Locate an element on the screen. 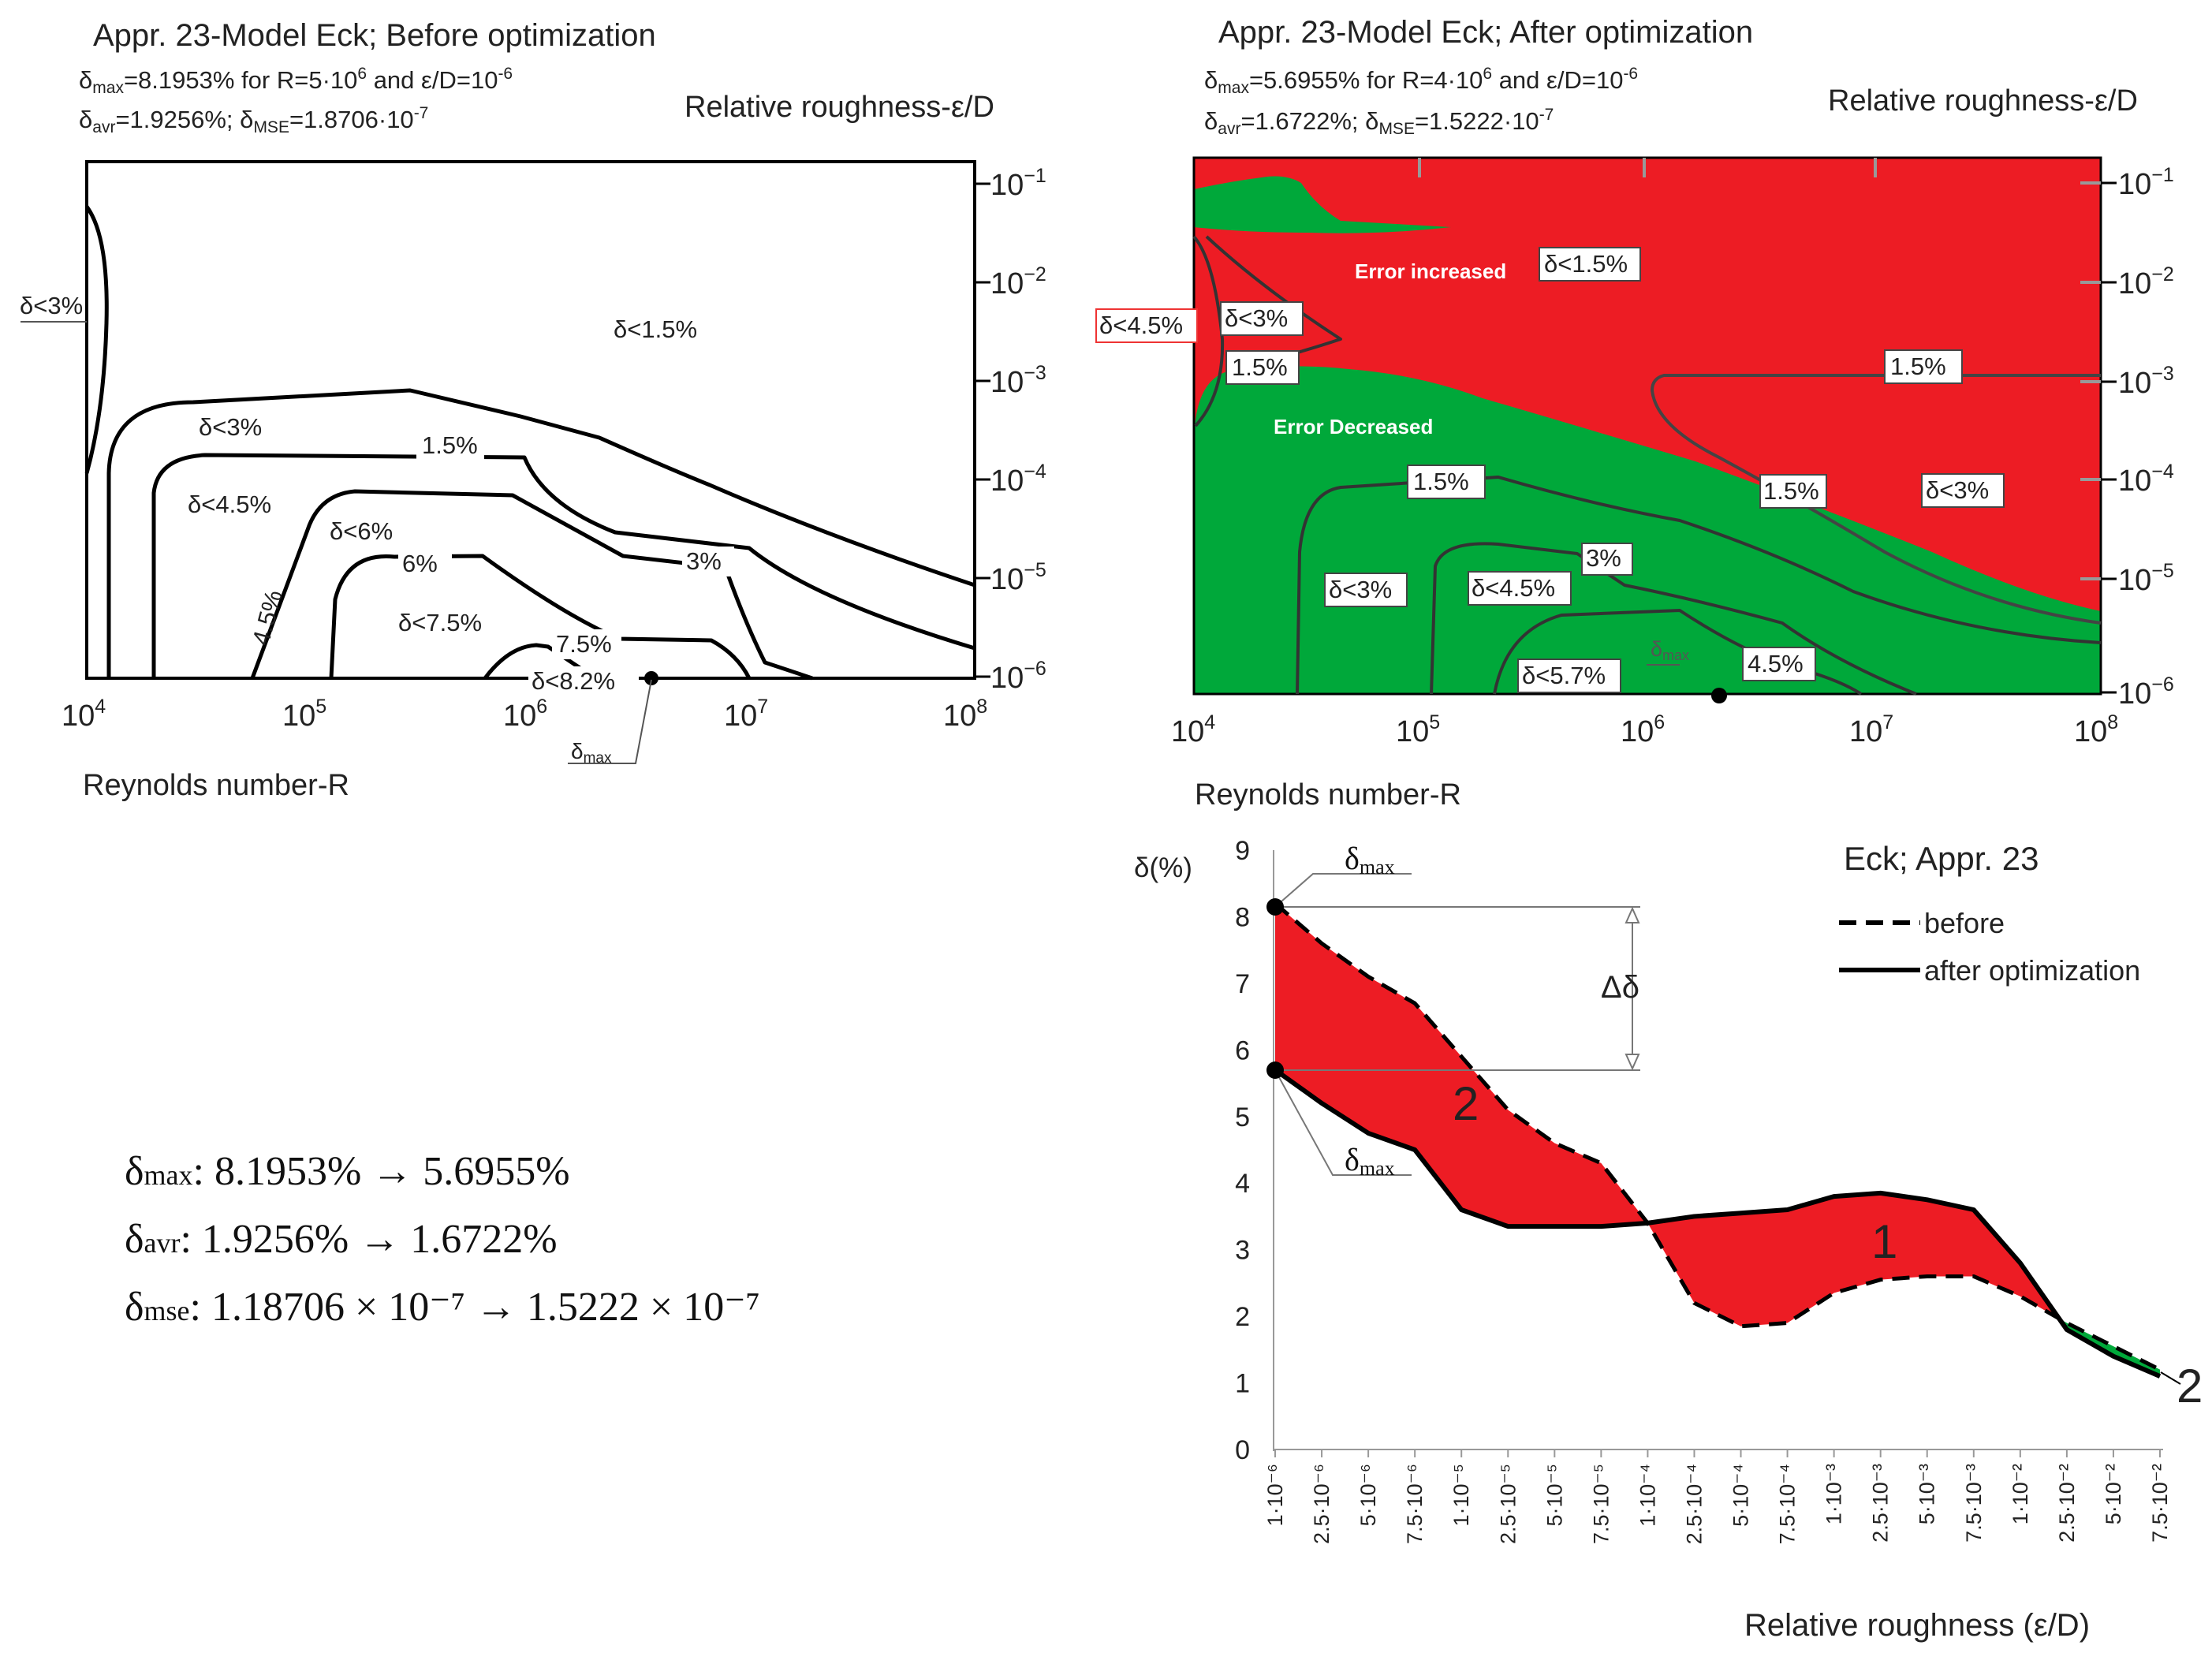  before-label: δ<8.2% is located at coordinates (573, 681).